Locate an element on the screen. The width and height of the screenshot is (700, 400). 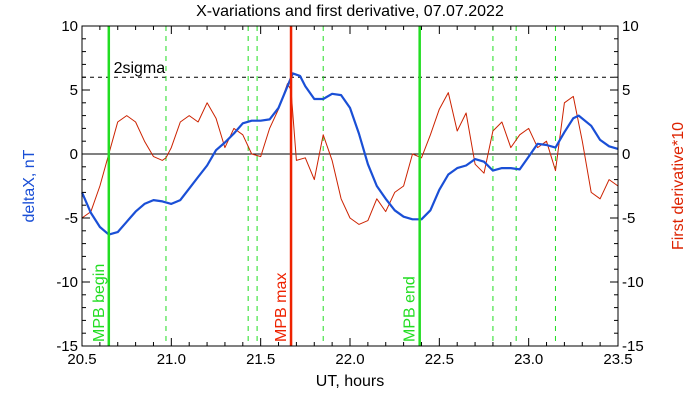
marker-label-max: MPB max is located at coordinates (281, 307).